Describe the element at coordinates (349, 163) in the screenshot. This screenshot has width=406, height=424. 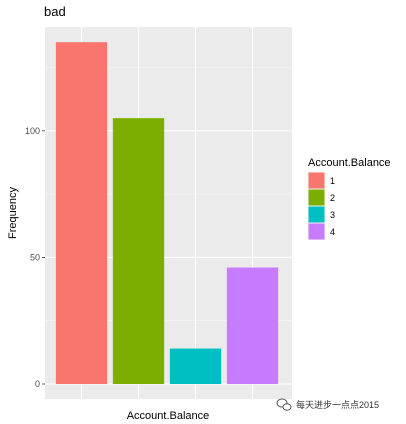
I see `legend-title: Account.Balance` at that location.